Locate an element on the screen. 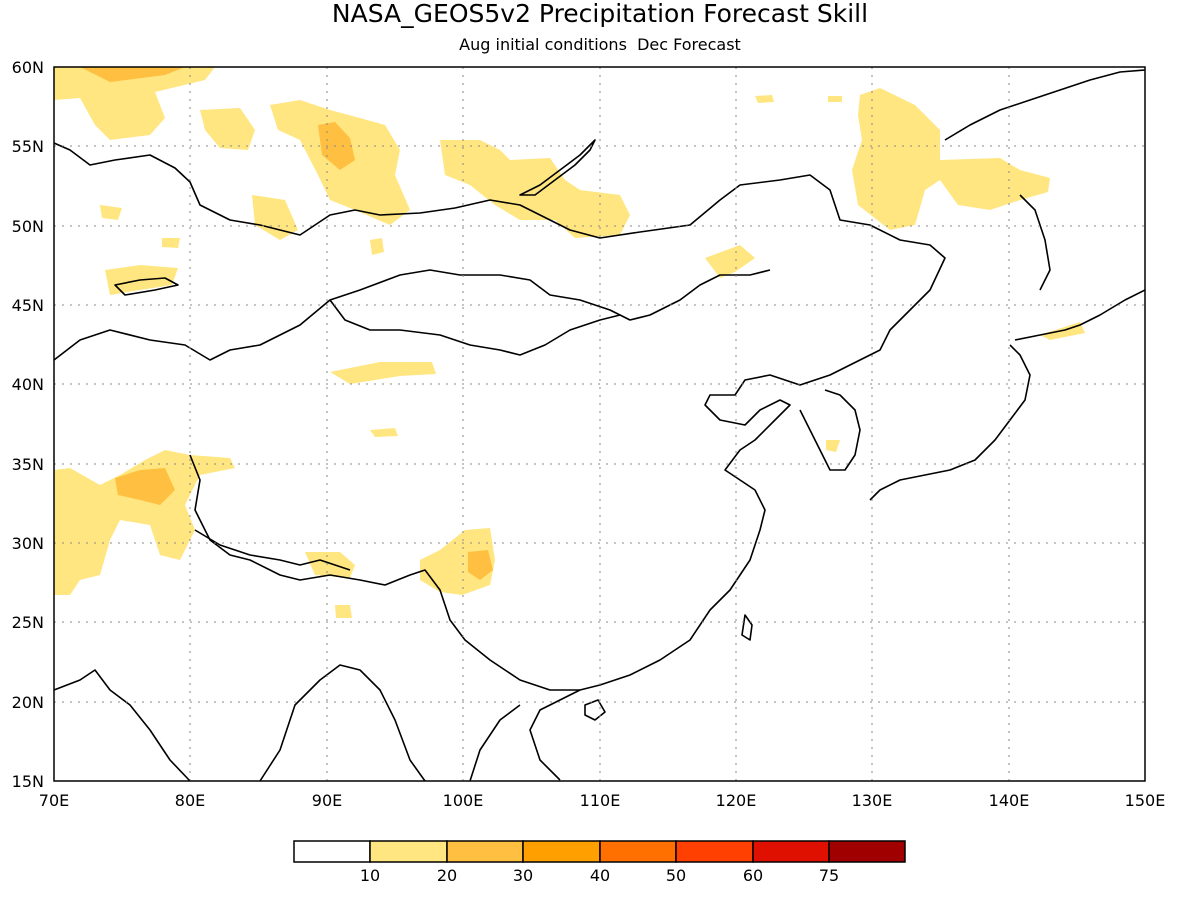 This screenshot has height=900, width=1200. lon-tick-label: 110E is located at coordinates (600, 800).